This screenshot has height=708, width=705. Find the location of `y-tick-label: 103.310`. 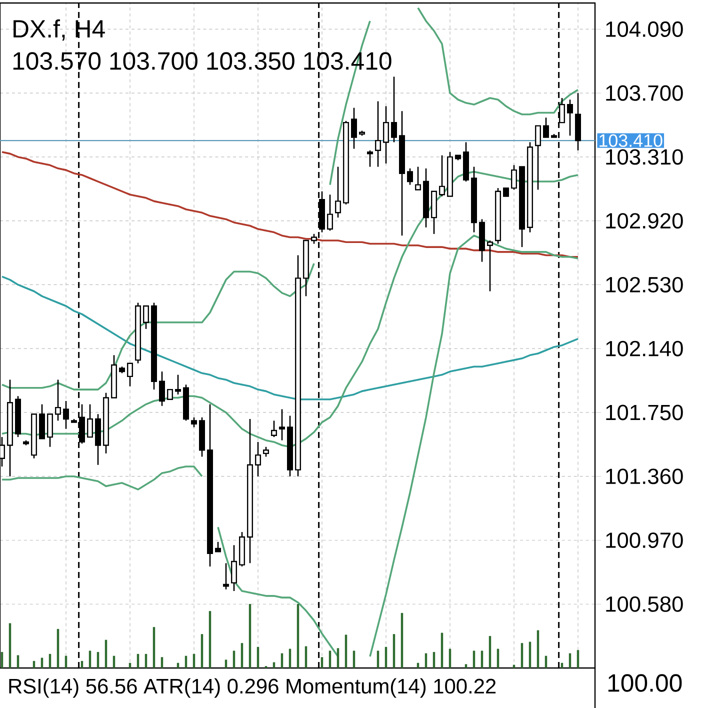

y-tick-label: 103.310 is located at coordinates (644, 157).